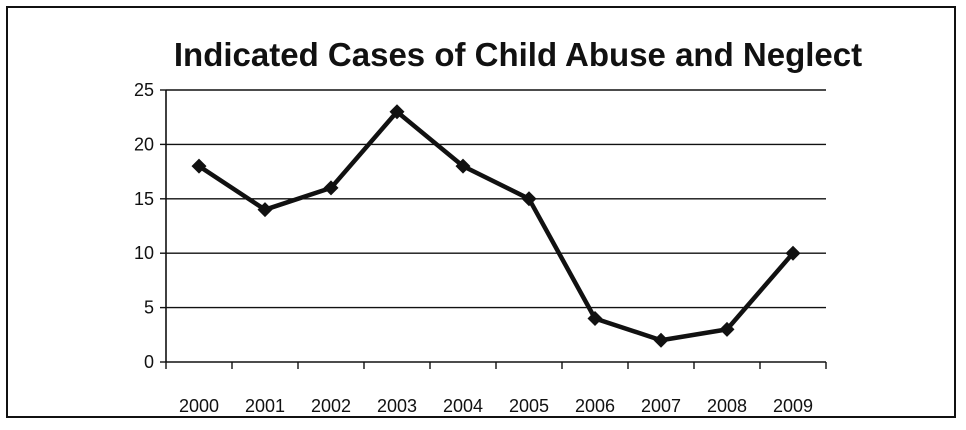 This screenshot has width=966, height=430. I want to click on x-tick-label-2007: 2007, so click(661, 406).